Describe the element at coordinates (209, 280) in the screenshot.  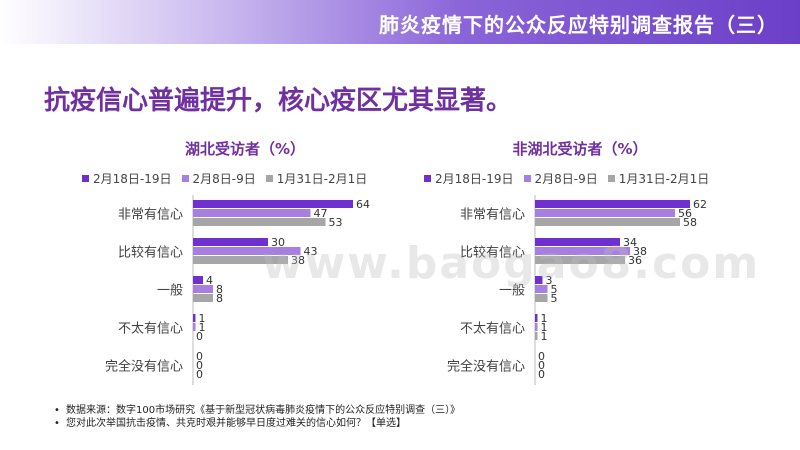
I see `data-label: 4` at that location.